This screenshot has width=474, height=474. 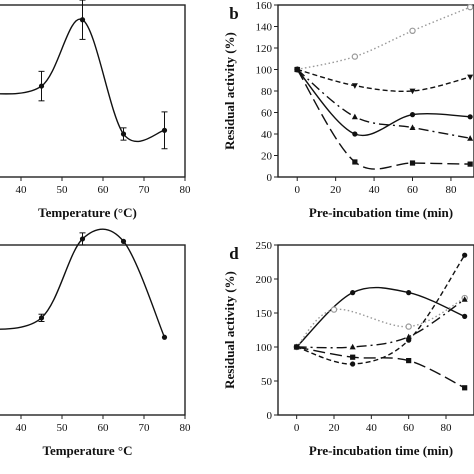 I want to click on y-tick-label: 160, so click(x=264, y=6).